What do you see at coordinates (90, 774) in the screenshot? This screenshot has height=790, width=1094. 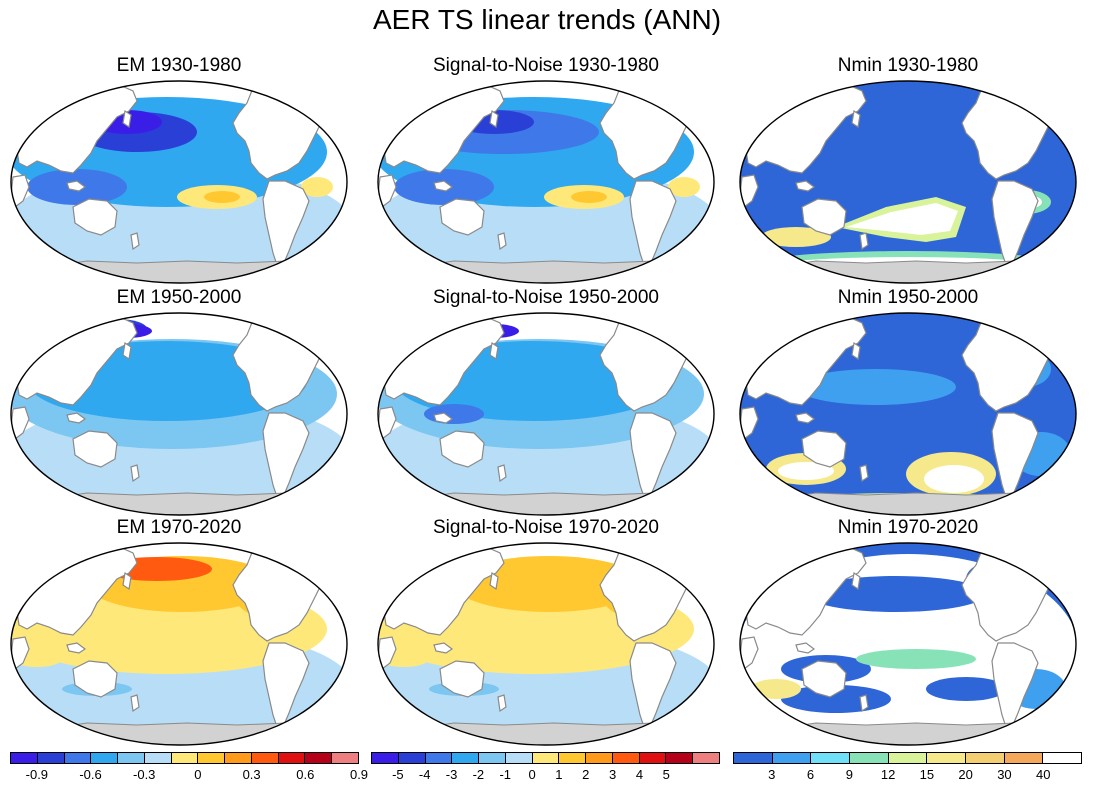 I see `colorbar-tick-label: -0.6` at bounding box center [90, 774].